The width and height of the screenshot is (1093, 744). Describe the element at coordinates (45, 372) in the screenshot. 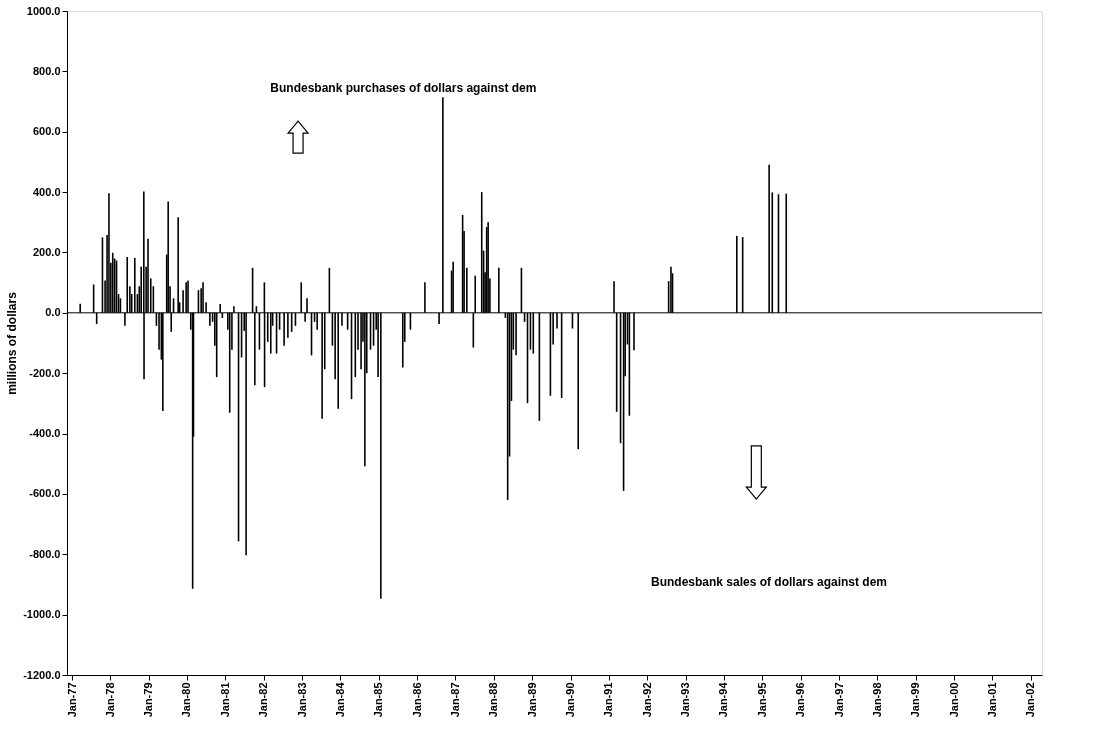

I see `y-tick-label: -200.0` at that location.